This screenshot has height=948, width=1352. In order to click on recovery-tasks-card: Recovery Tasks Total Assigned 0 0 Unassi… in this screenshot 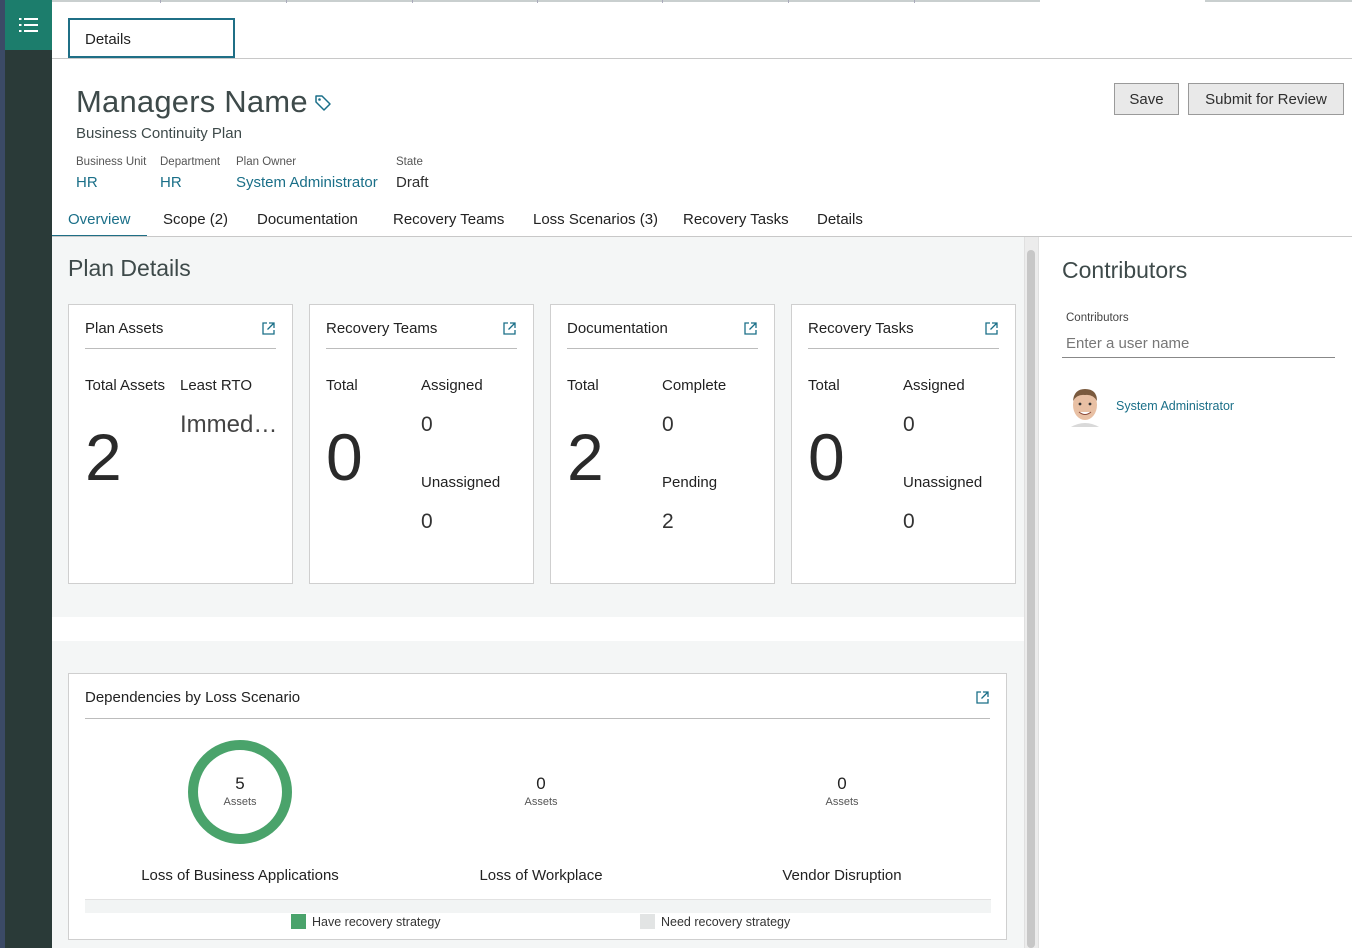, I will do `click(903, 444)`.